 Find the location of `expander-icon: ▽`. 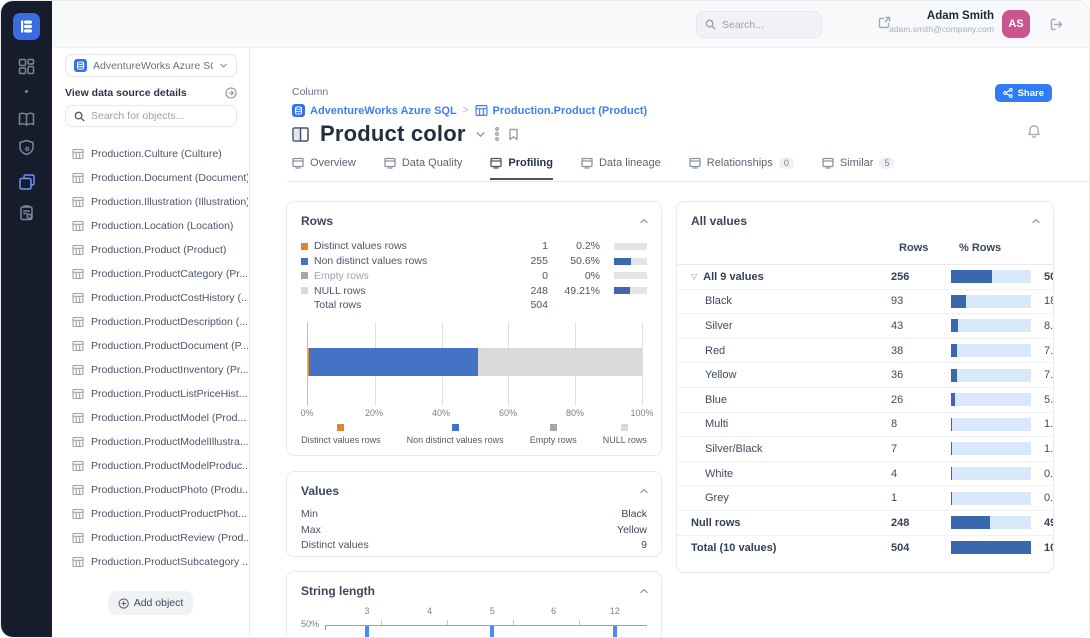

expander-icon: ▽ is located at coordinates (694, 276).